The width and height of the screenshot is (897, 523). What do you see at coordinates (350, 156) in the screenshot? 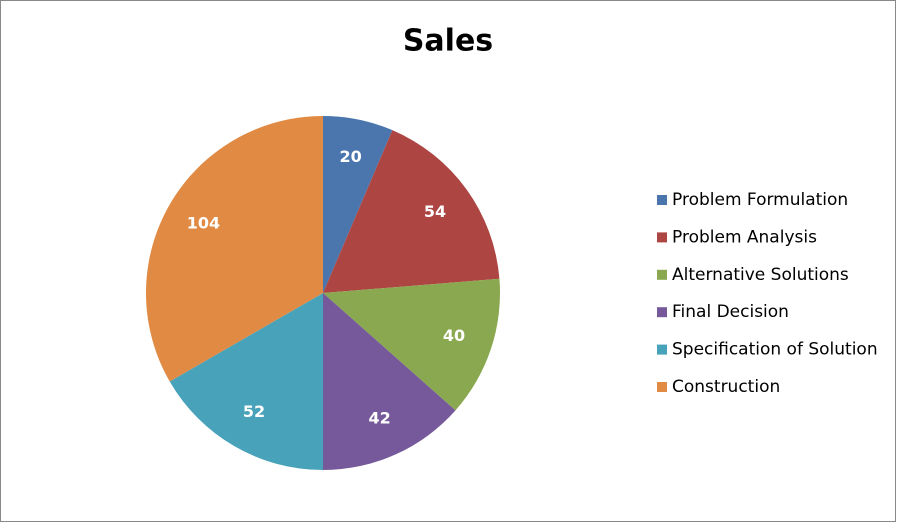
I see `data-label: 20` at bounding box center [350, 156].